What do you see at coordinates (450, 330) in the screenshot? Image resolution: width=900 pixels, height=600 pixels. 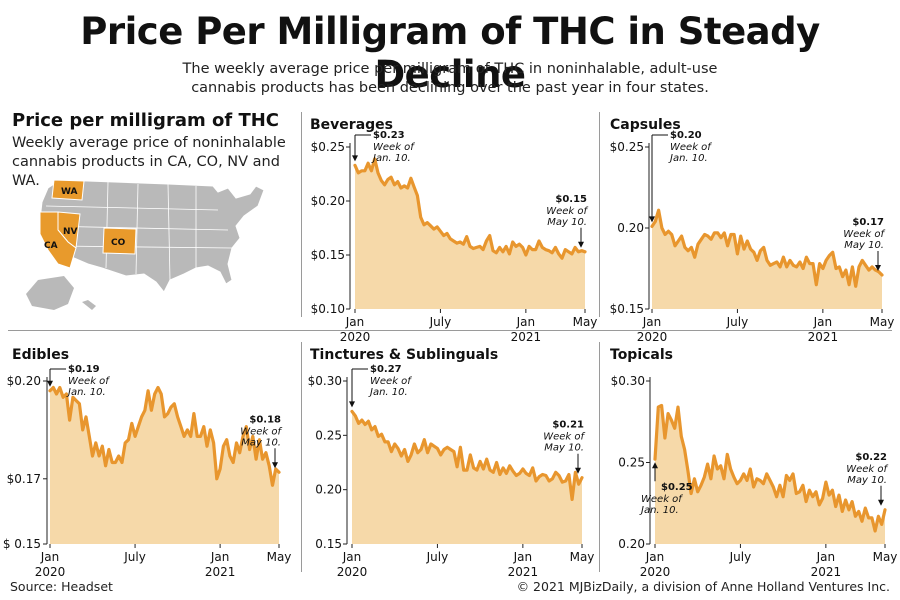 I see `divider-horizontal` at bounding box center [450, 330].